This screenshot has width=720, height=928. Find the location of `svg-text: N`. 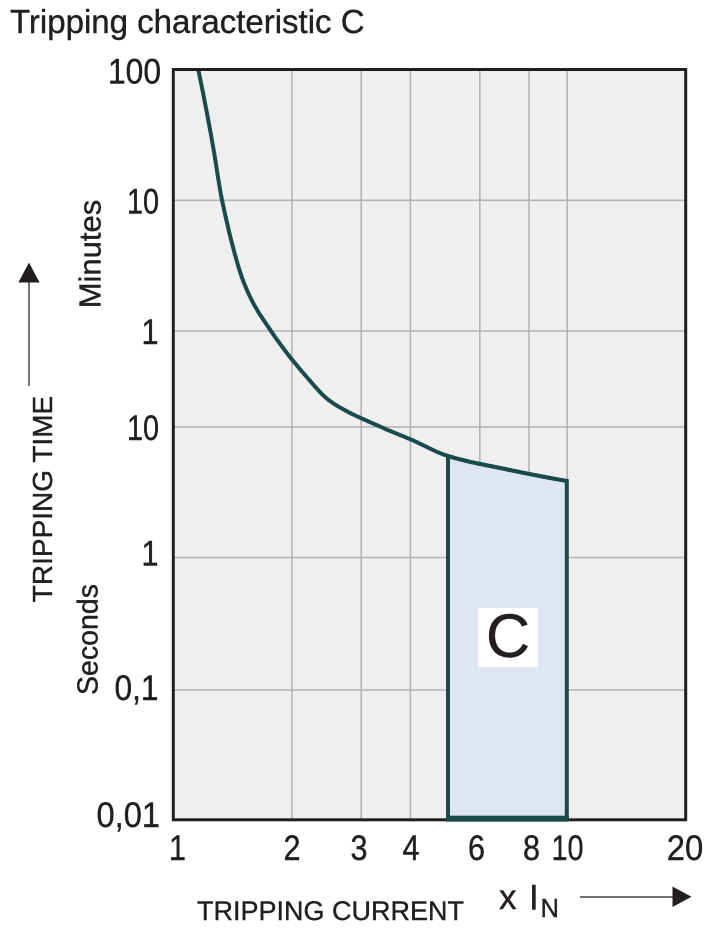

svg-text: N is located at coordinates (550, 909).